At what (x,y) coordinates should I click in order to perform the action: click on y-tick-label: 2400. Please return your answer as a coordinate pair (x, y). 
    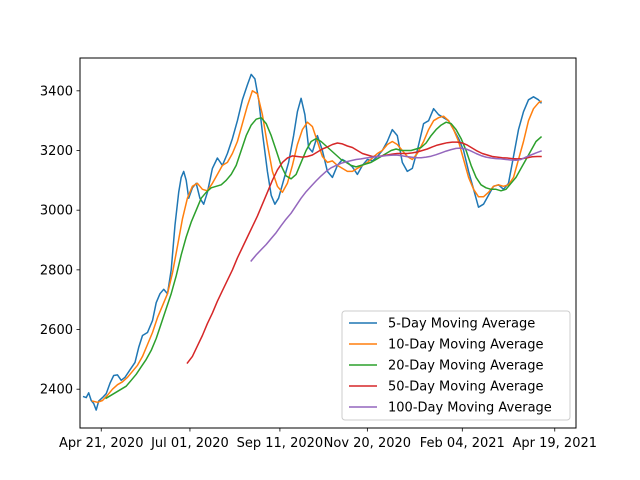
    Looking at the image, I should click on (56, 390).